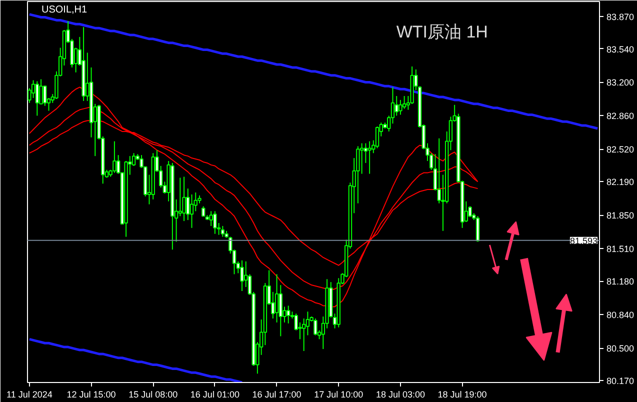 Image resolution: width=637 pixels, height=402 pixels. Describe the element at coordinates (620, 182) in the screenshot. I see `y-tick-label: 82.190` at that location.